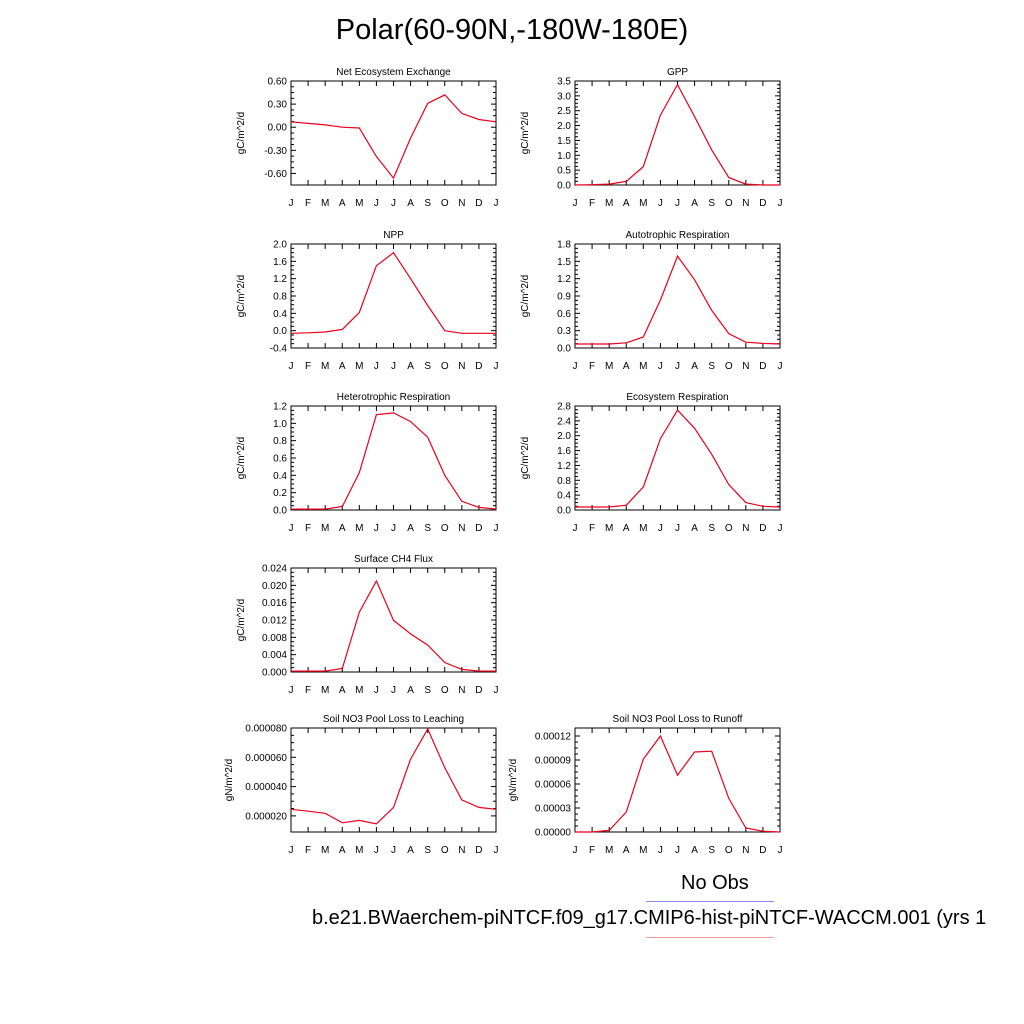 The image size is (1024, 1024). Describe the element at coordinates (393, 235) in the screenshot. I see `panel-title: NPP` at that location.